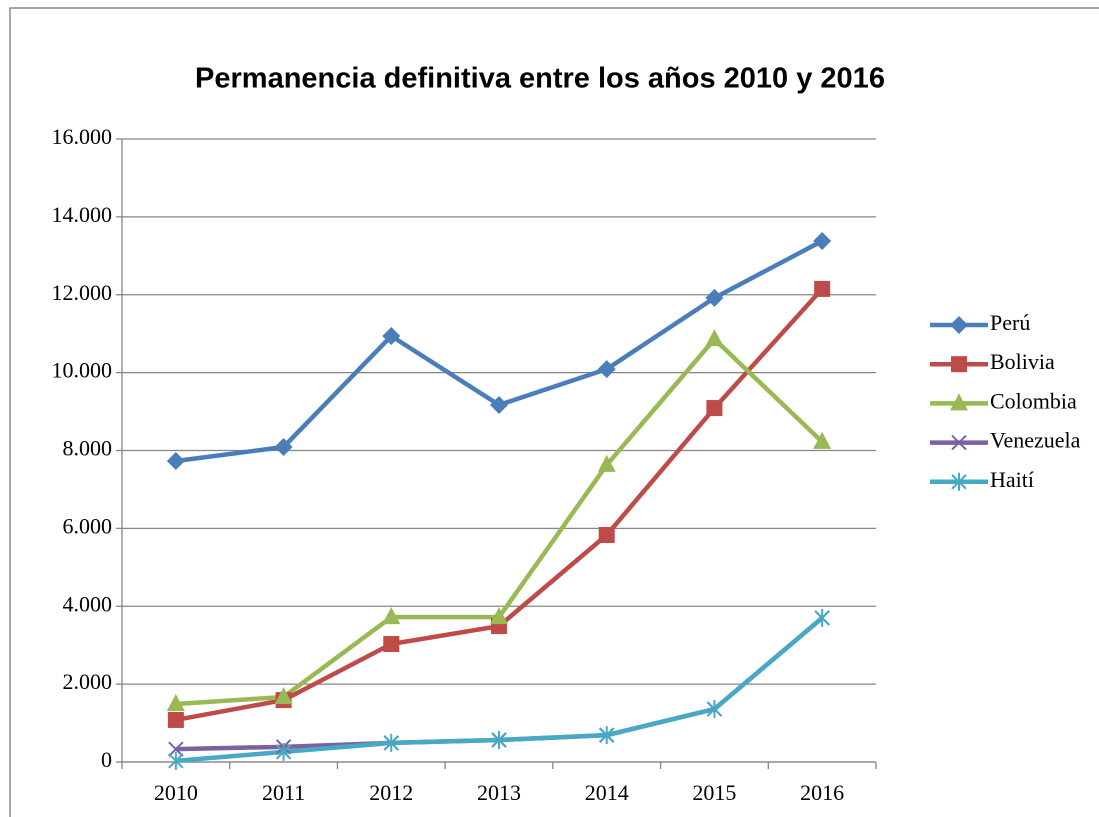 This screenshot has width=1099, height=817. Describe the element at coordinates (822, 792) in the screenshot. I see `x-tick-label: 2016` at that location.